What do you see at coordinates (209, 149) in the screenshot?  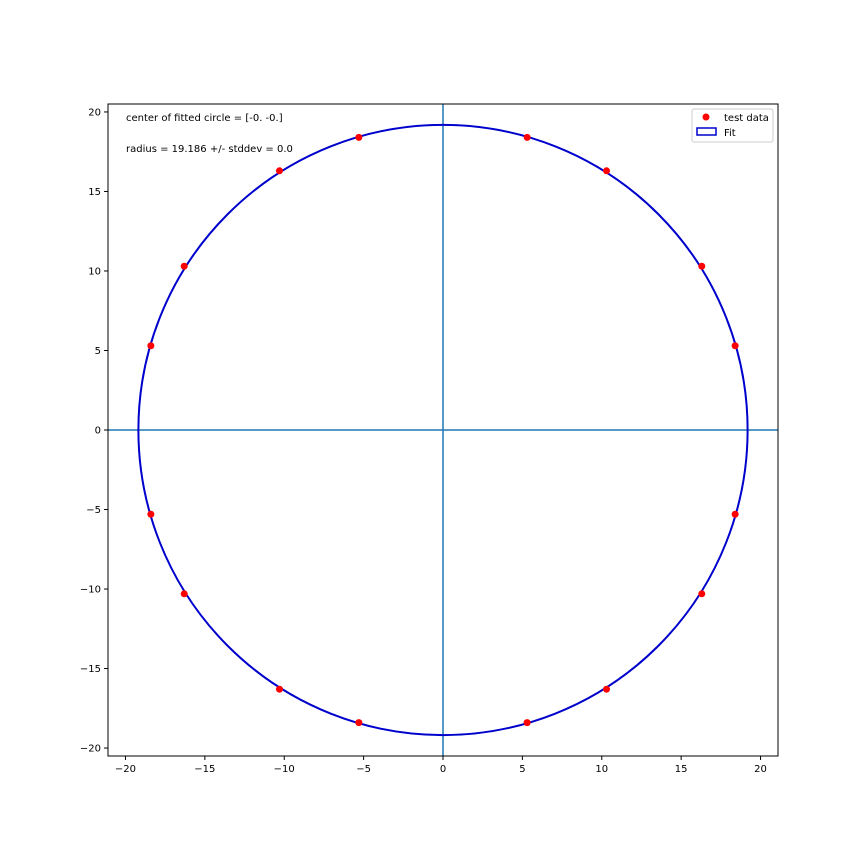 I see `annotation-radius: radius = 19.186 +/- stddev = 0.0` at bounding box center [209, 149].